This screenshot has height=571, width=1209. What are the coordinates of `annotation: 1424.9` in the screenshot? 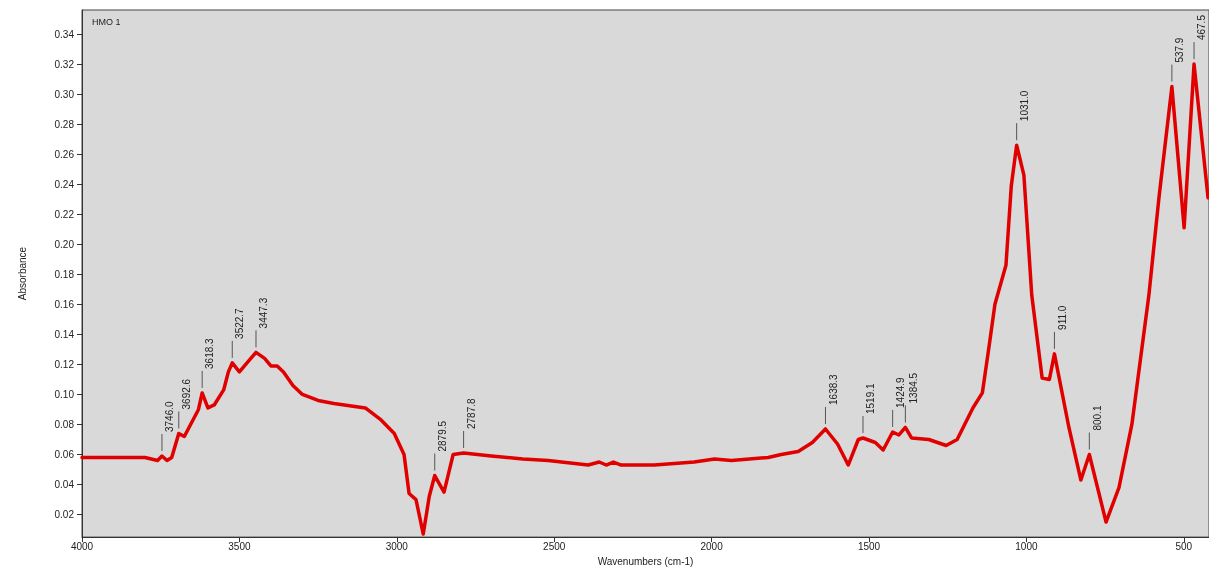 It's located at (900, 392).